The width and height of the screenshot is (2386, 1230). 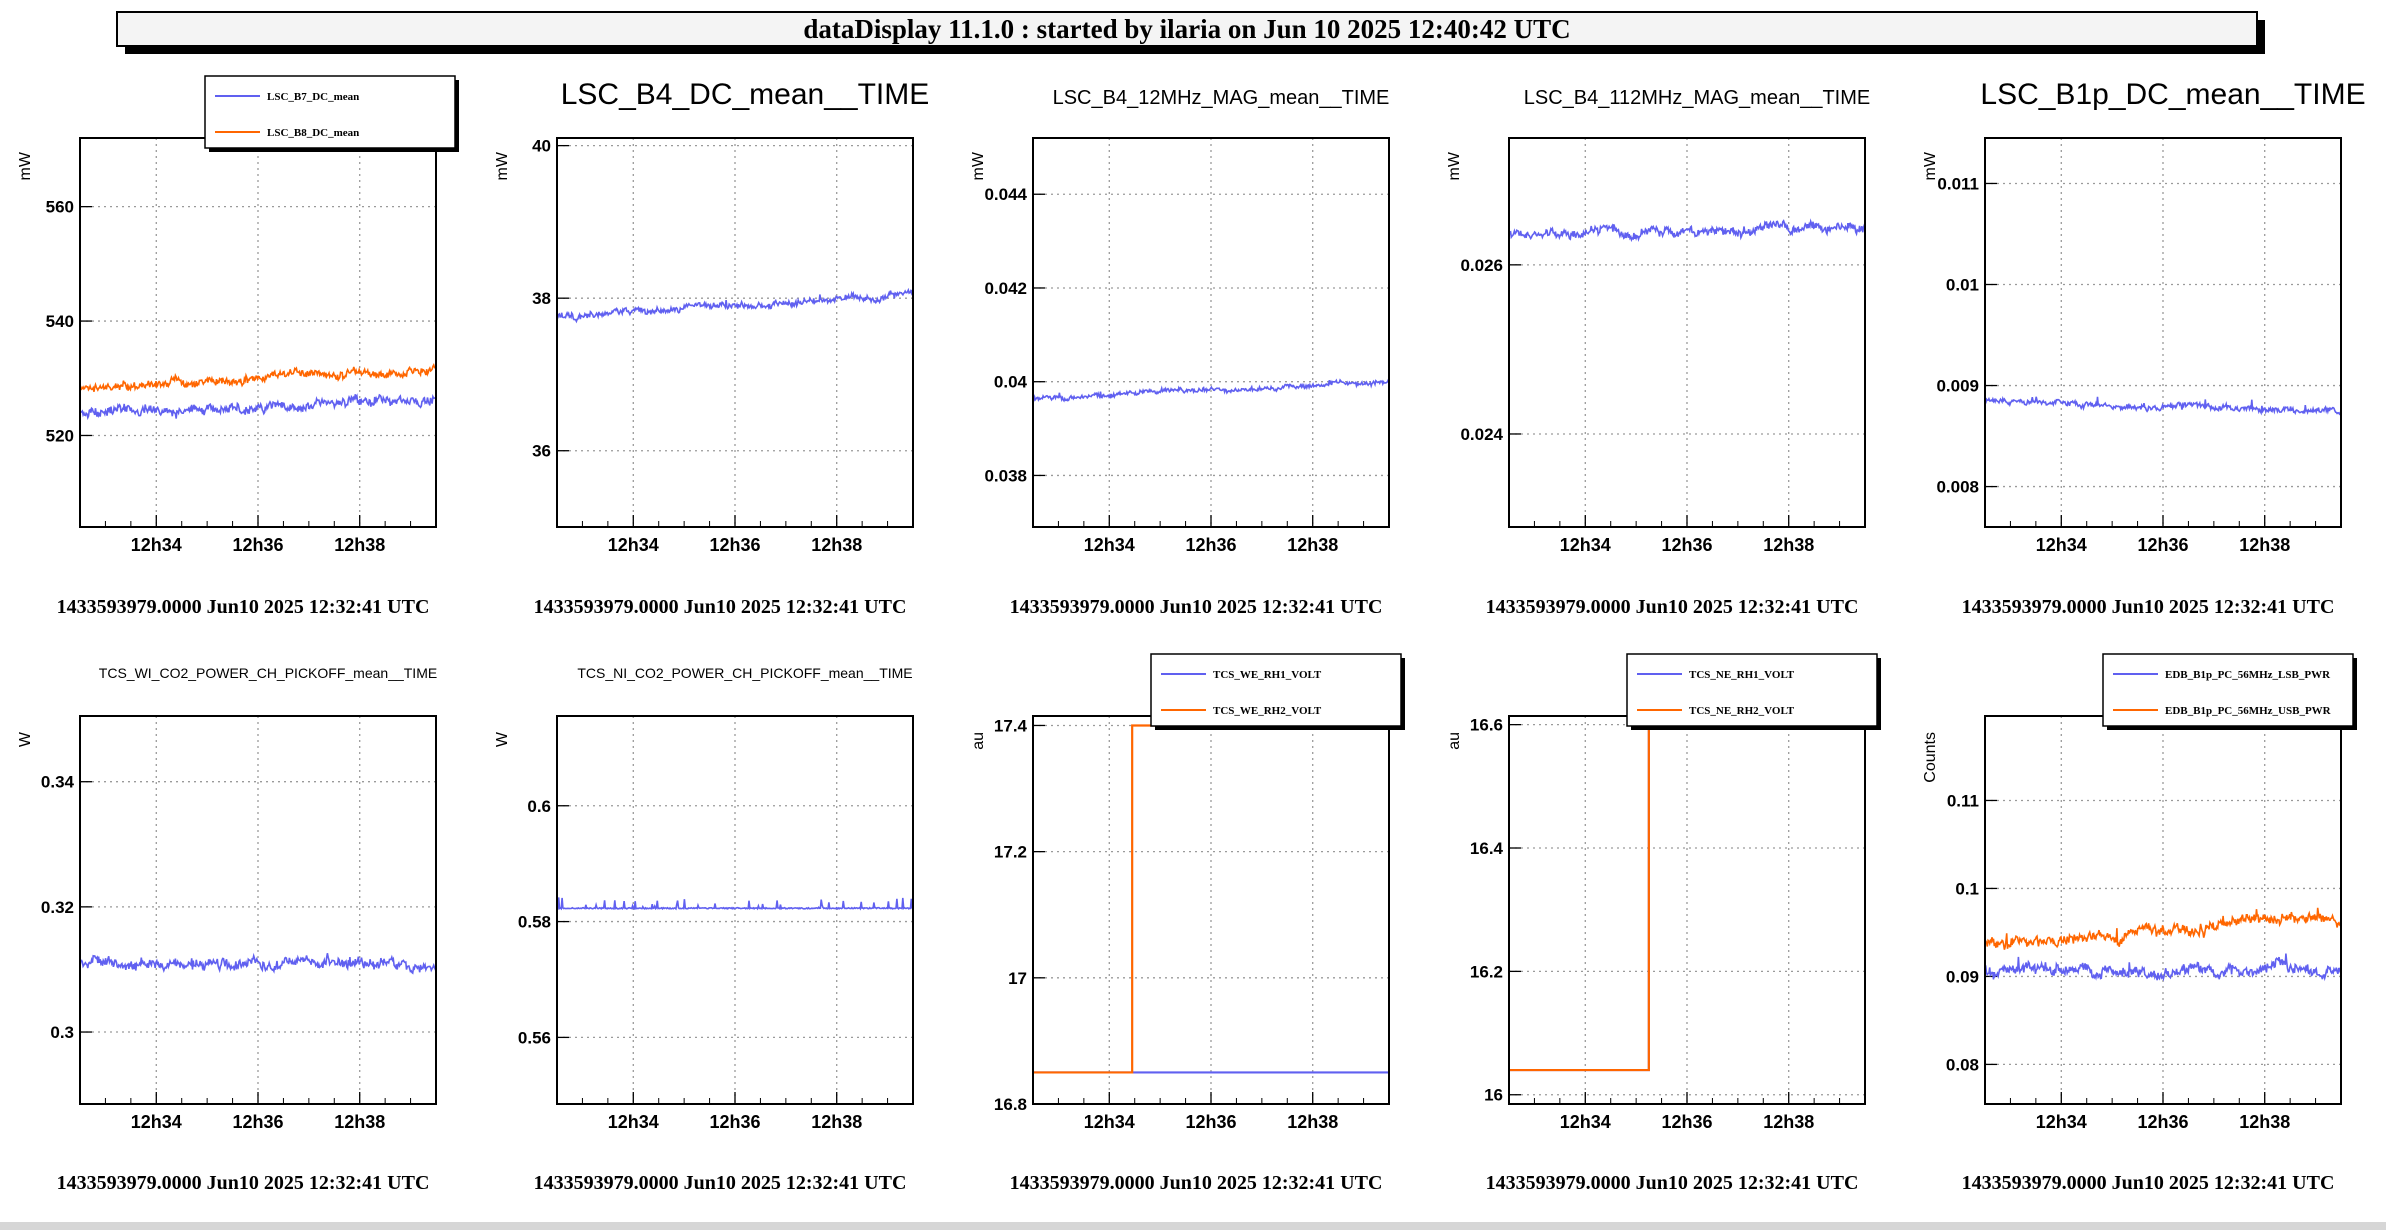 I want to click on ytick-label: 0.024, so click(x=1481, y=434).